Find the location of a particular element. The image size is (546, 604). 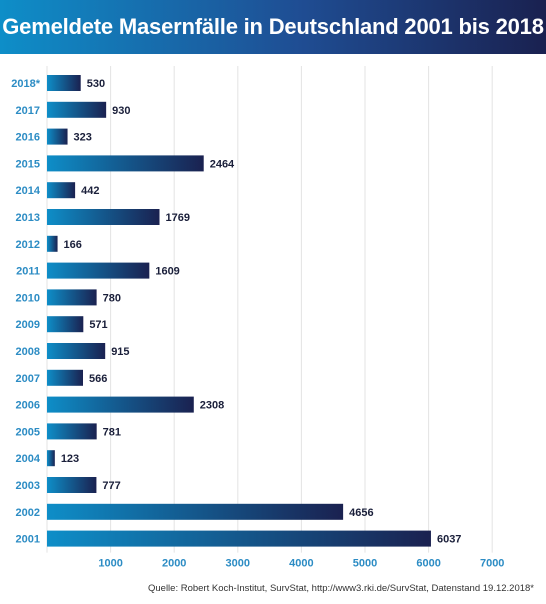

category-label: 2010 is located at coordinates (28, 298).